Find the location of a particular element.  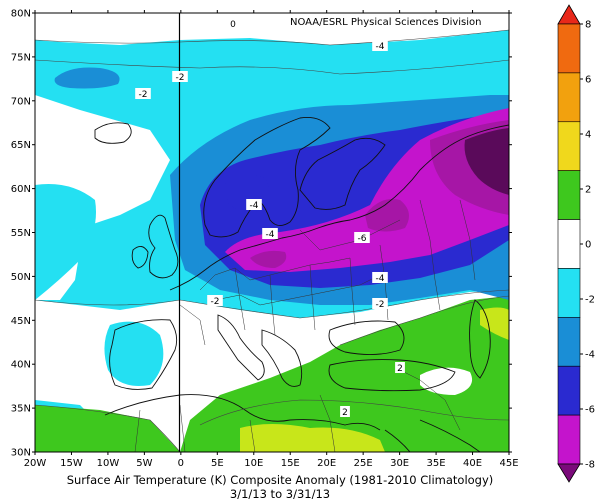

colorbar-tick-label: 4 is located at coordinates (588, 135).